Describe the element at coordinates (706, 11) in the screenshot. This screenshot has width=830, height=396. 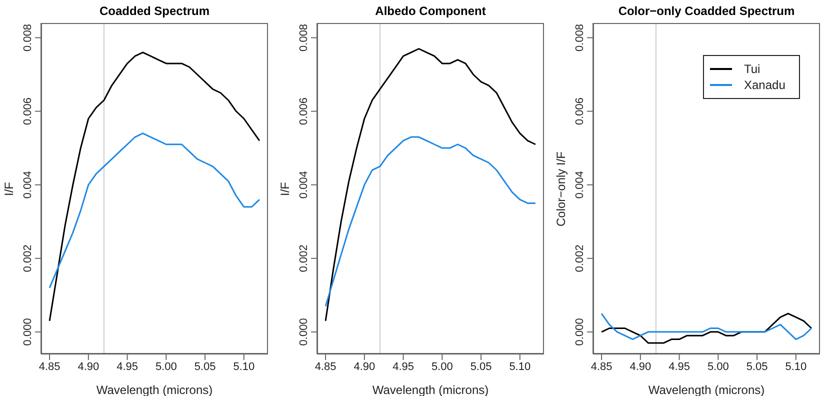
I see `chart-title: Color−only Coadded Spectrum` at that location.